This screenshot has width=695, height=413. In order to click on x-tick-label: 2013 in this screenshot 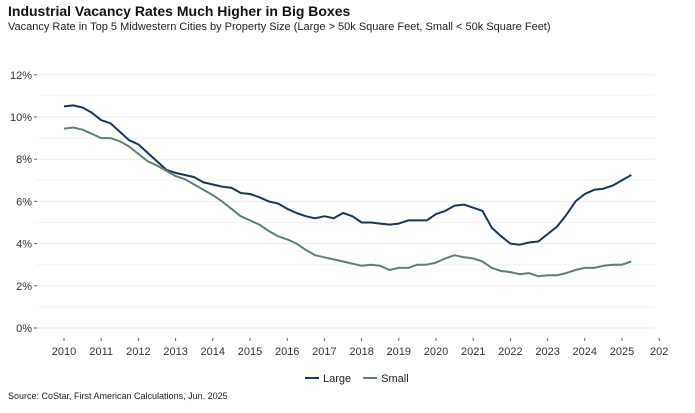, I will do `click(175, 352)`.